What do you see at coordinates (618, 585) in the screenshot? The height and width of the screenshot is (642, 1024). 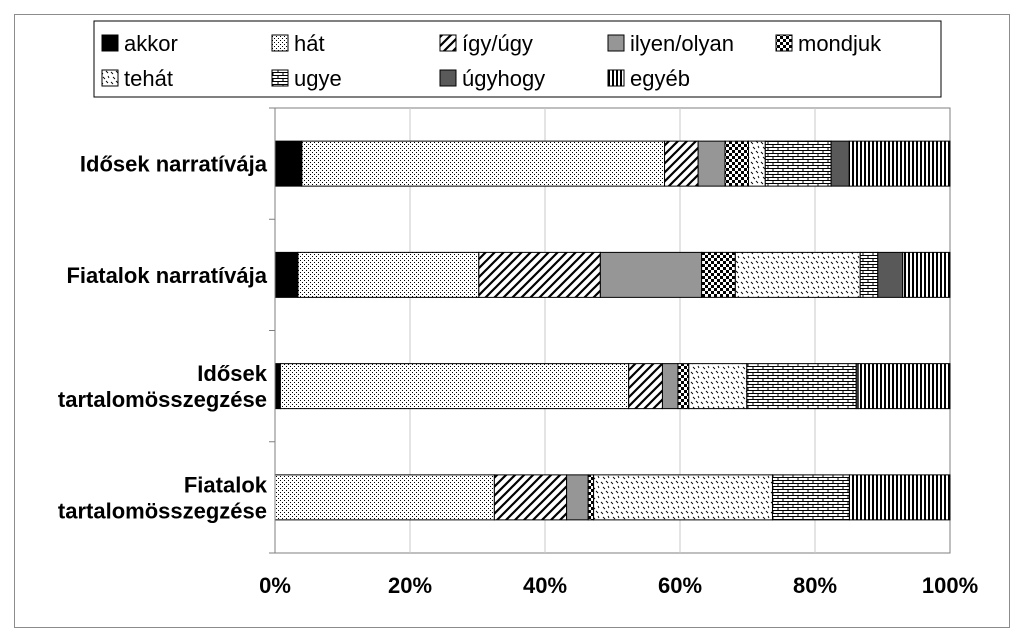 I see `x-tick-labels: 0% 20% 40% 60% 80% 100%` at bounding box center [618, 585].